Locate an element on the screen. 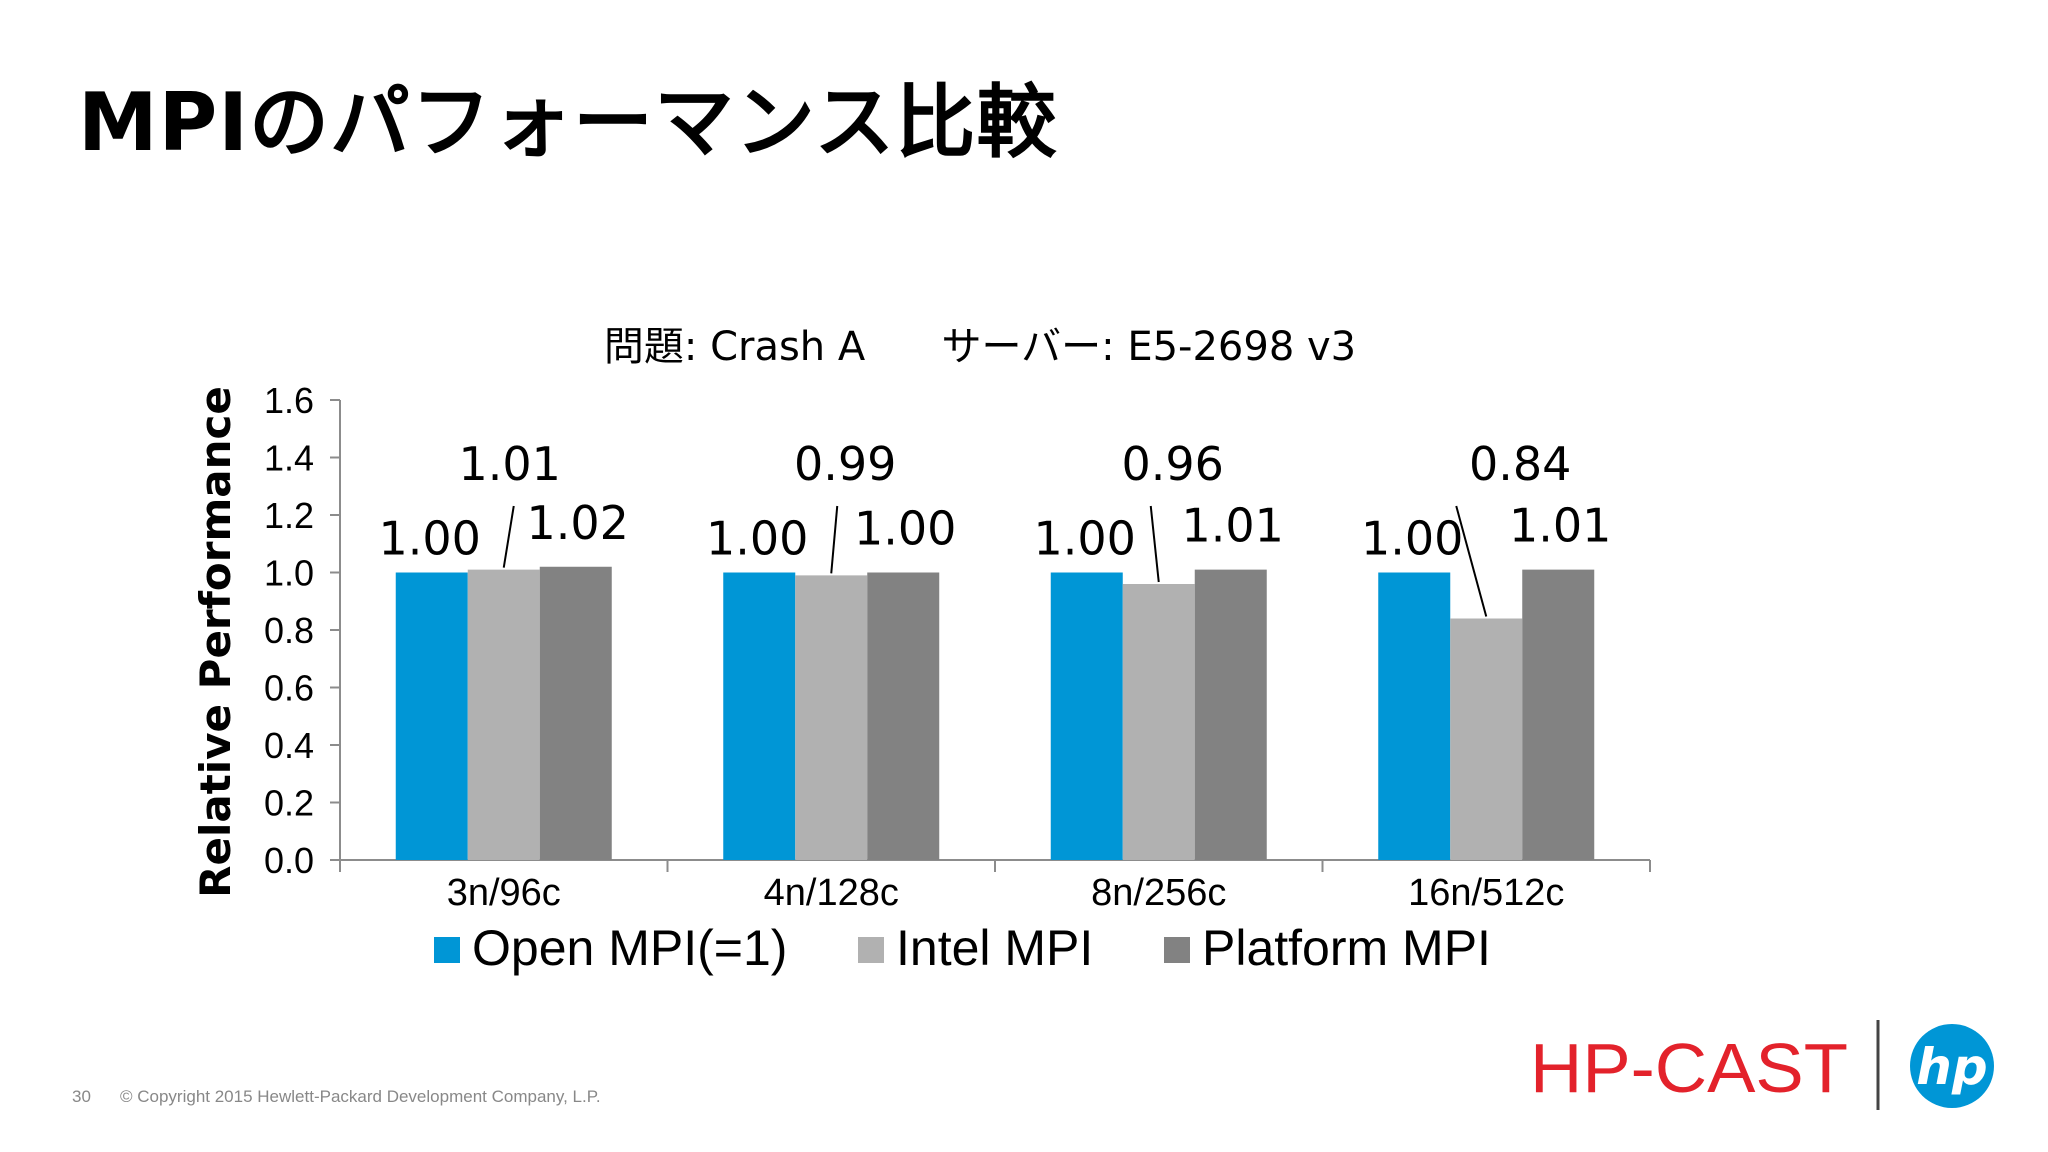 The image size is (2048, 1152). hp-logo: hp is located at coordinates (1952, 1066).